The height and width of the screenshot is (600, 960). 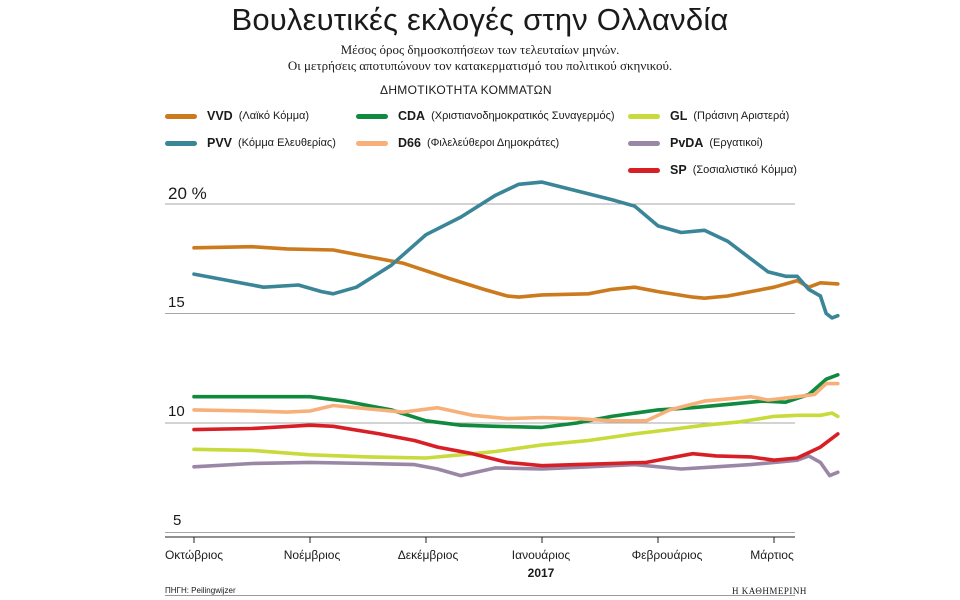 What do you see at coordinates (667, 555) in the screenshot?
I see `x-tick-label-february: Φεβρουάριος` at bounding box center [667, 555].